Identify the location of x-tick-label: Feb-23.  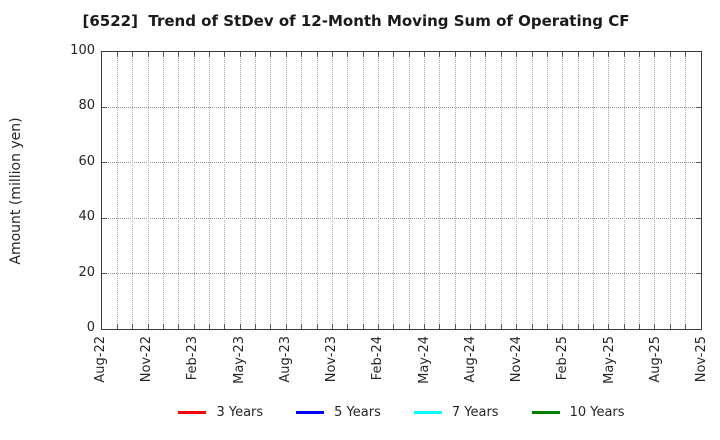
(193, 358).